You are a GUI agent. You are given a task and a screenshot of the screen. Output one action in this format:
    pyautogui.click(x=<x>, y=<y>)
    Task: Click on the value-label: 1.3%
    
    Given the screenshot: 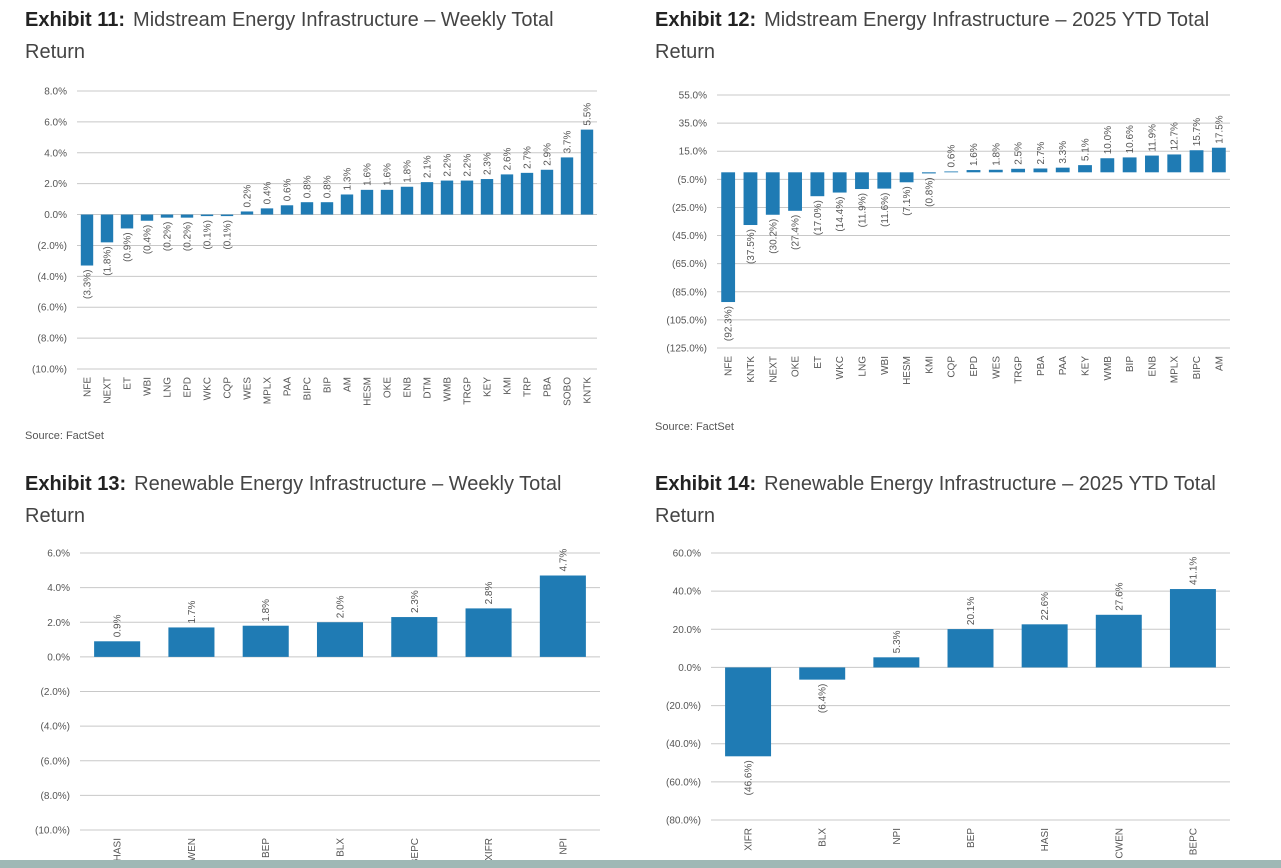 What is the action you would take?
    pyautogui.click(x=348, y=179)
    